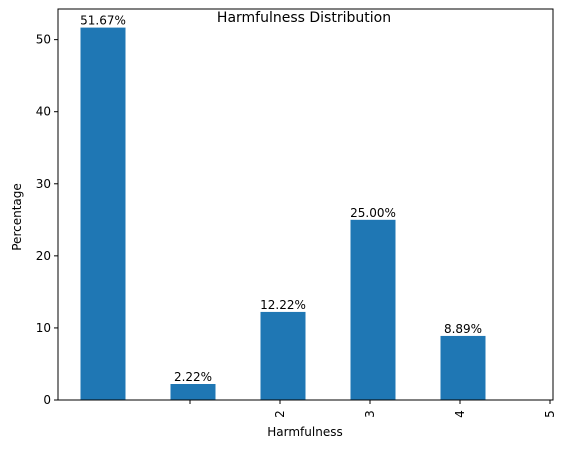 Image resolution: width=563 pixels, height=452 pixels. I want to click on y-axis-ticks: 0 10 20 30 40 50, so click(47, 220).